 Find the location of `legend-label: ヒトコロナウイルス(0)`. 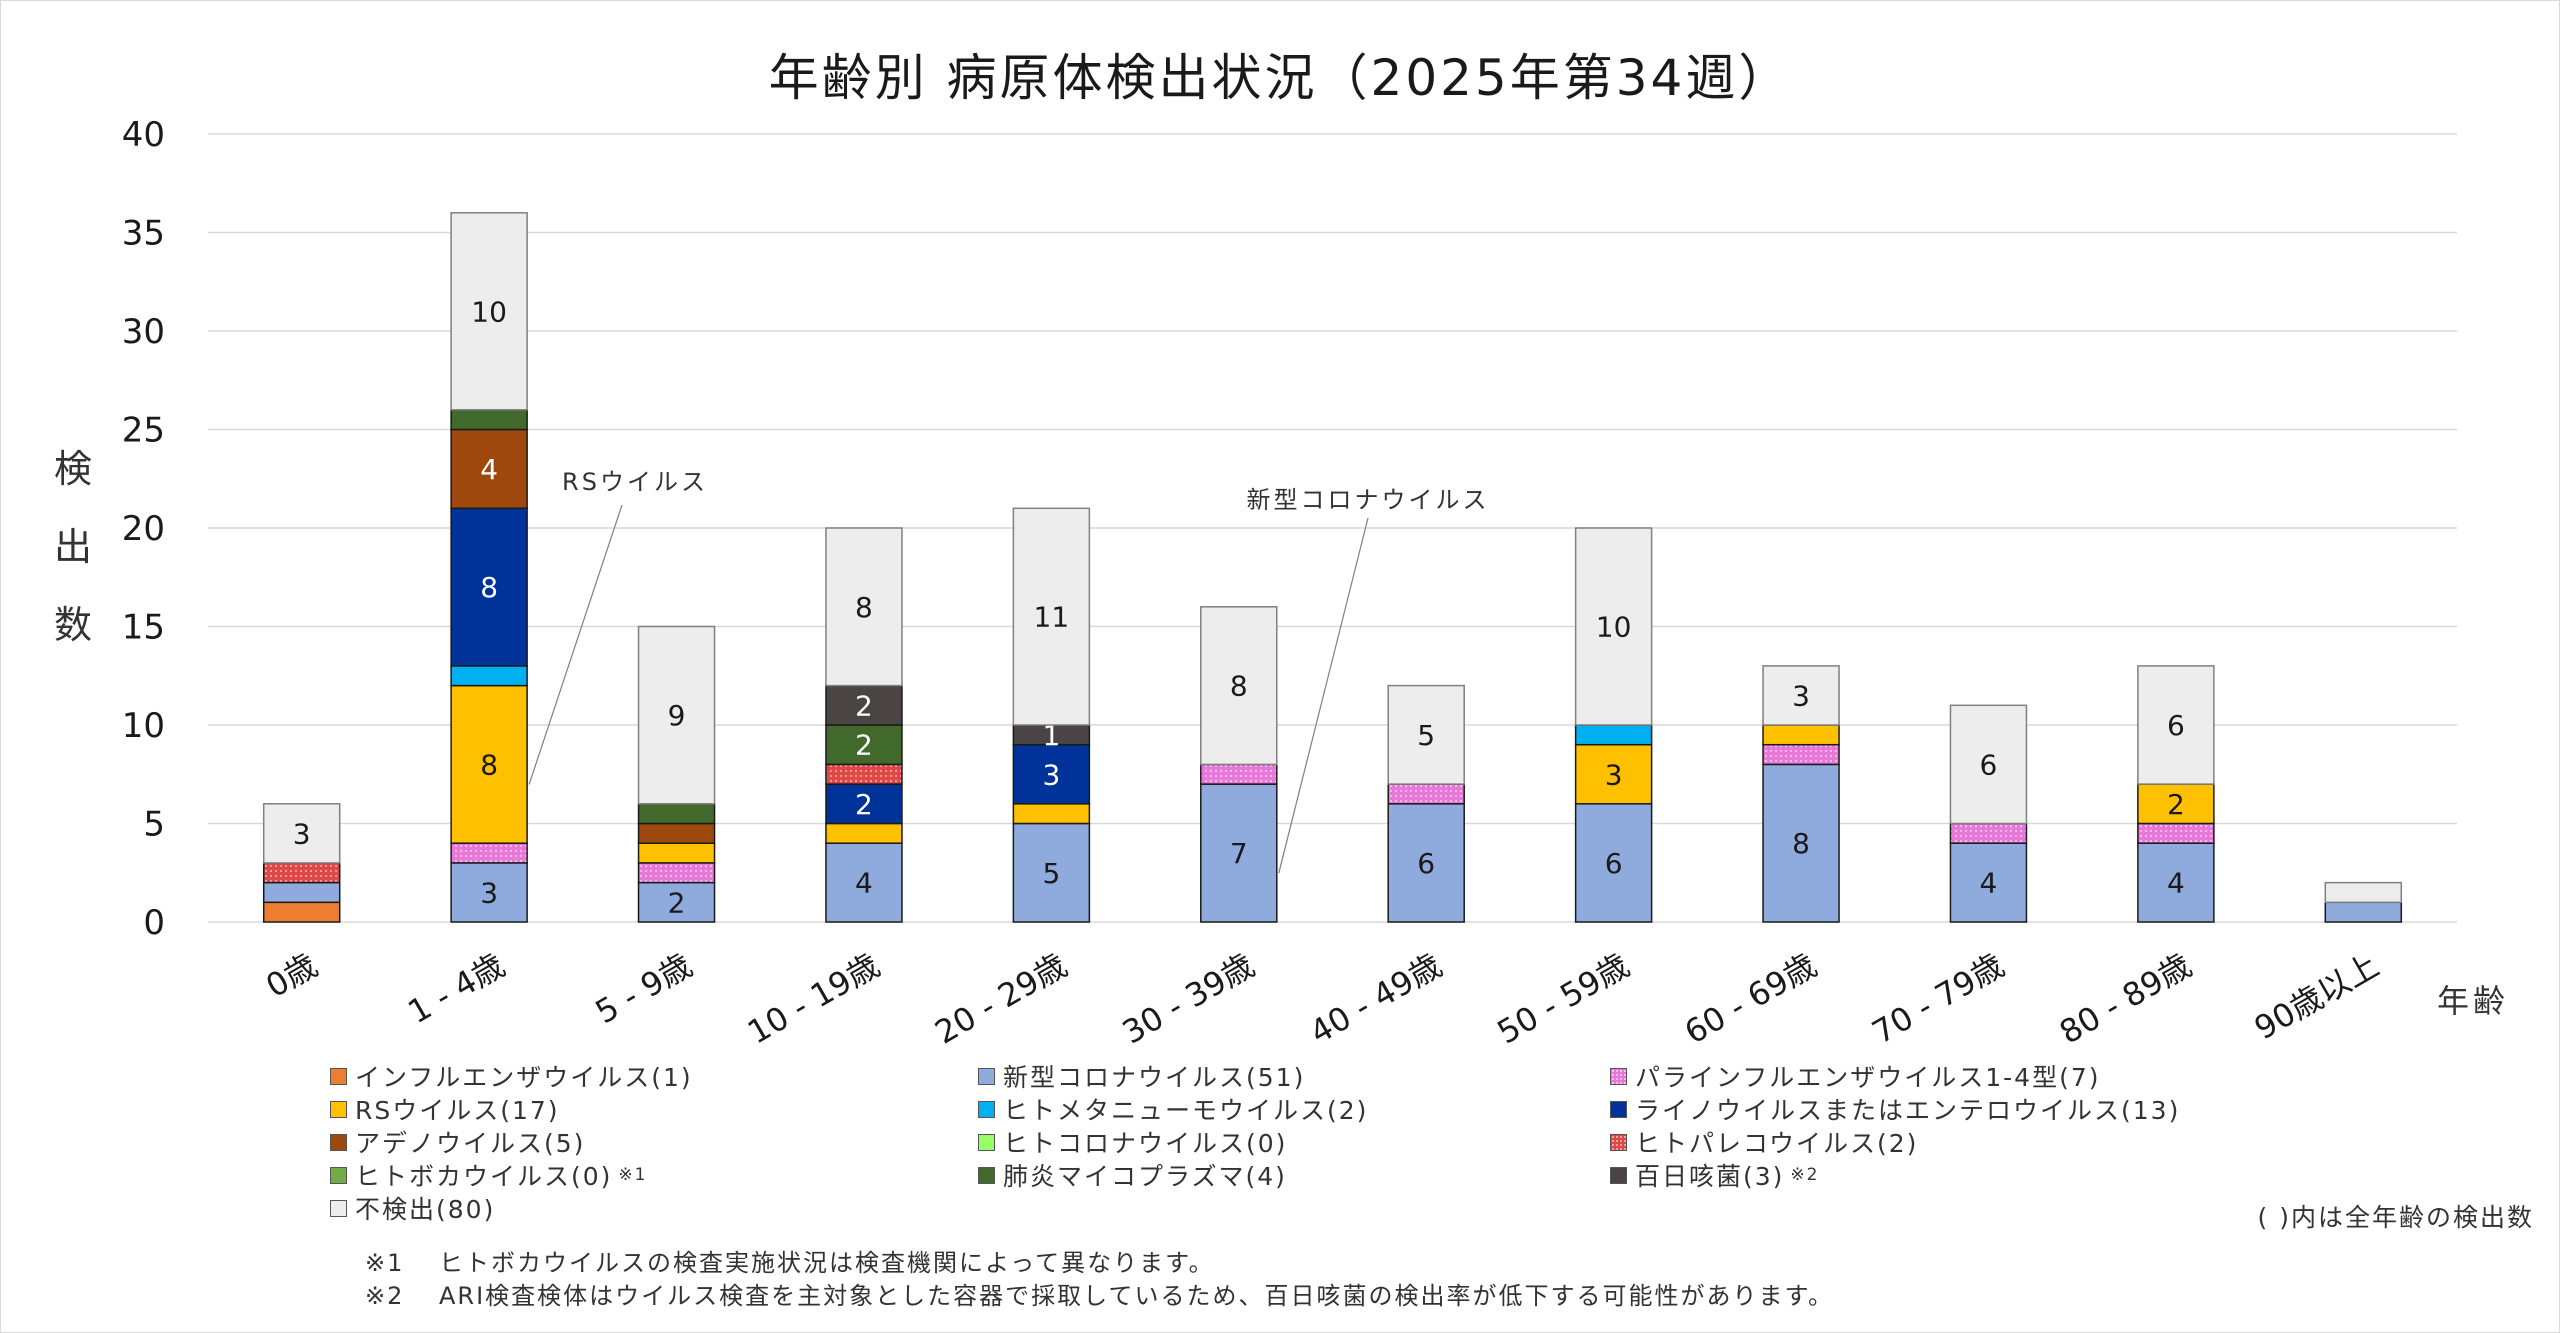

legend-label: ヒトコロナウイルス(0) is located at coordinates (1145, 1143).